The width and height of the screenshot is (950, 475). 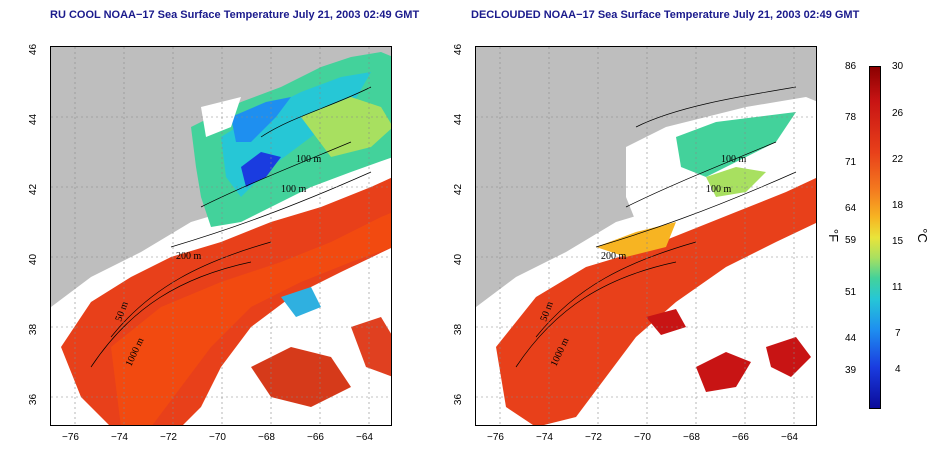 I want to click on c-label: 11, so click(x=897, y=287).